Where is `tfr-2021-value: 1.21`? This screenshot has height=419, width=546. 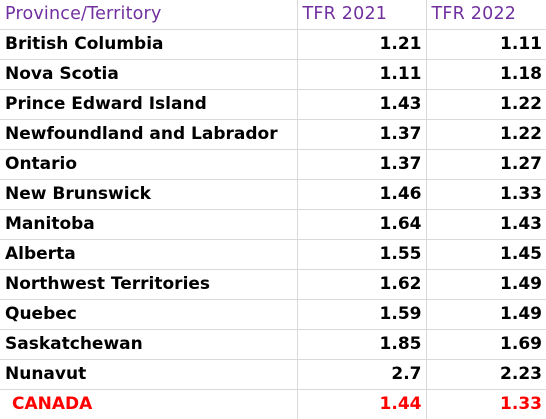 tfr-2021-value: 1.21 is located at coordinates (361, 45).